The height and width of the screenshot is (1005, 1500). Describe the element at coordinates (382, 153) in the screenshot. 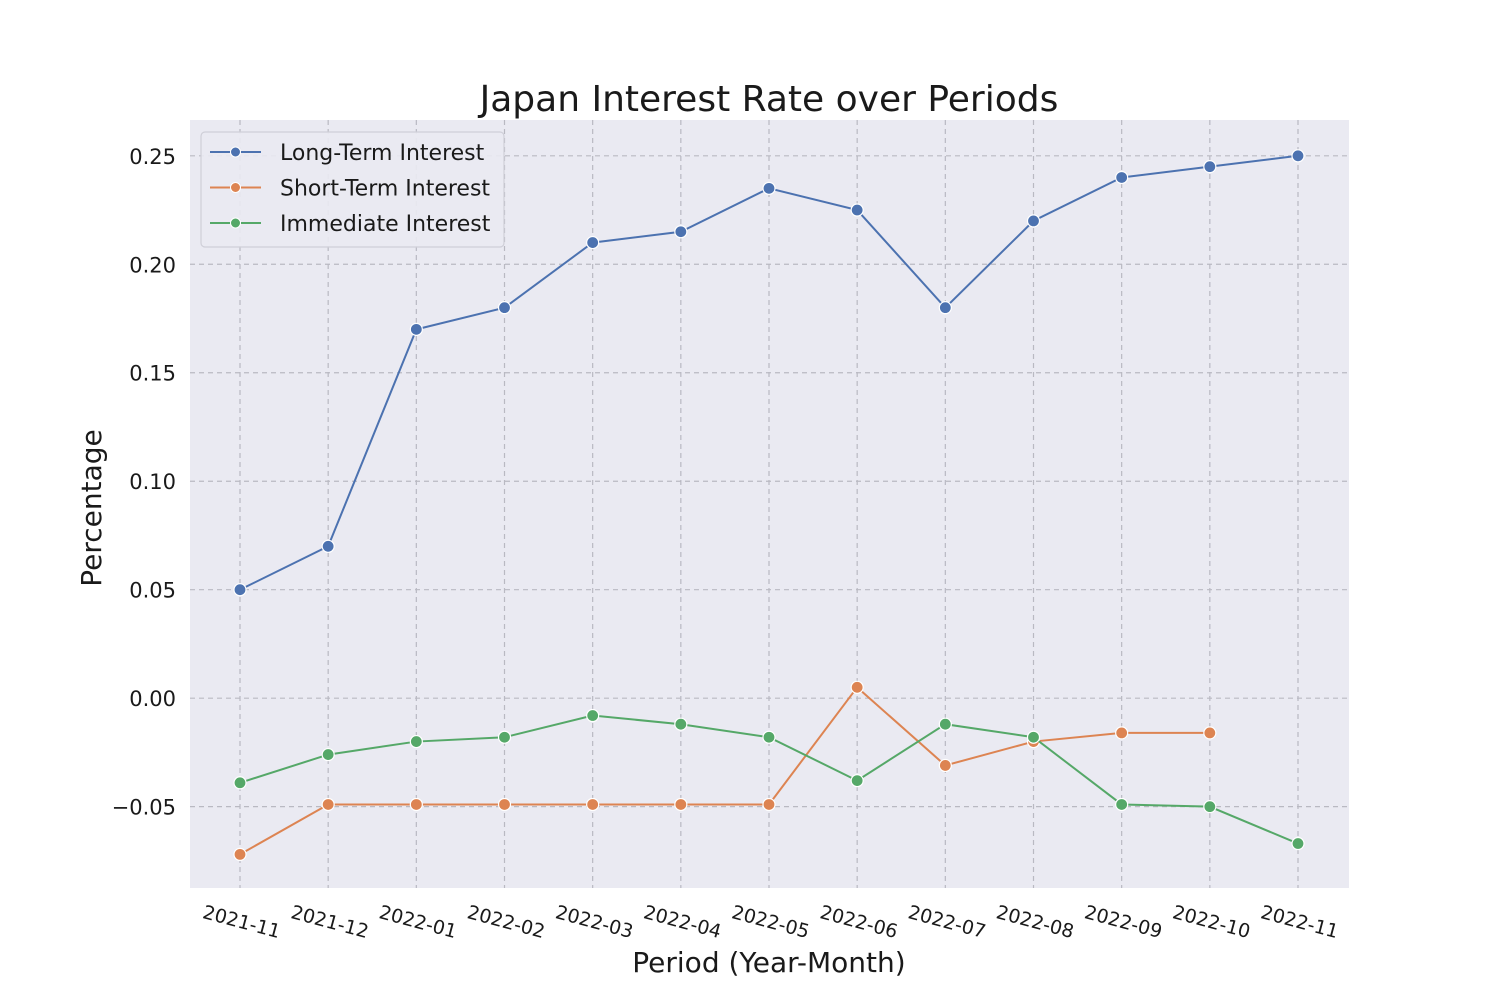

I see `legend-label: Long-Term Interest` at that location.